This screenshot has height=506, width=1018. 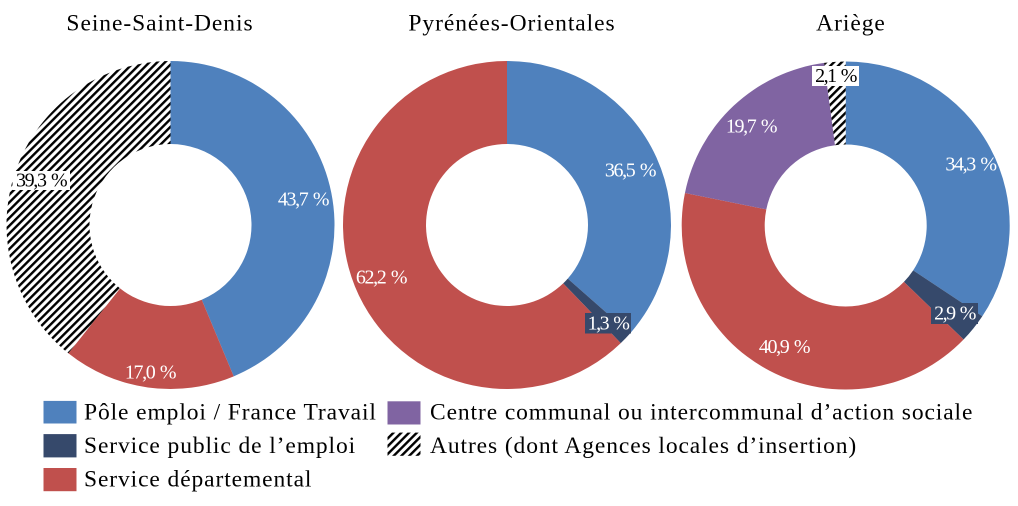 What do you see at coordinates (784, 347) in the screenshot?
I see `svg-text: 40,9 %` at bounding box center [784, 347].